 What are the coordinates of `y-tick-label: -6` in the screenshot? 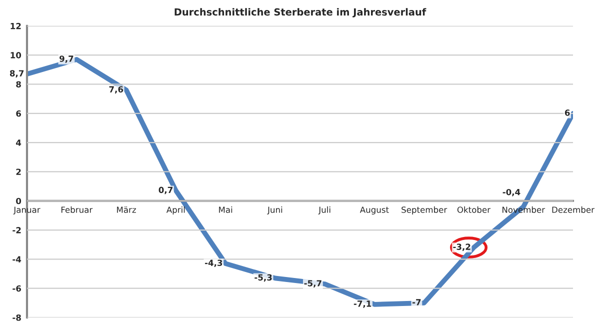 It's located at (16, 288).